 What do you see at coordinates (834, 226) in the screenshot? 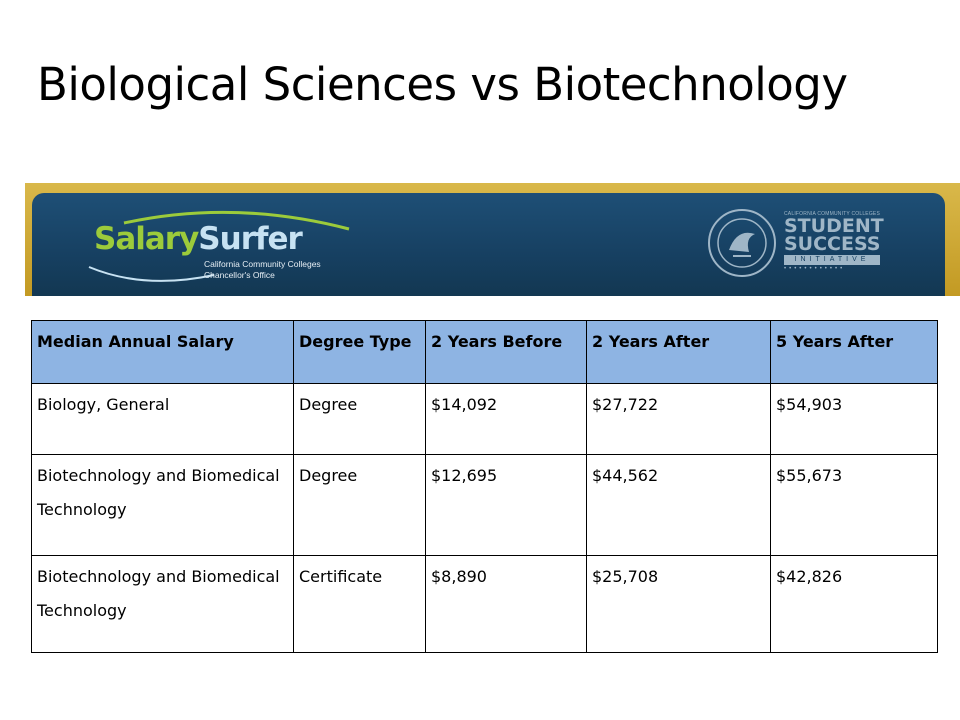
I see `ssi-student: STUDENT` at bounding box center [834, 226].